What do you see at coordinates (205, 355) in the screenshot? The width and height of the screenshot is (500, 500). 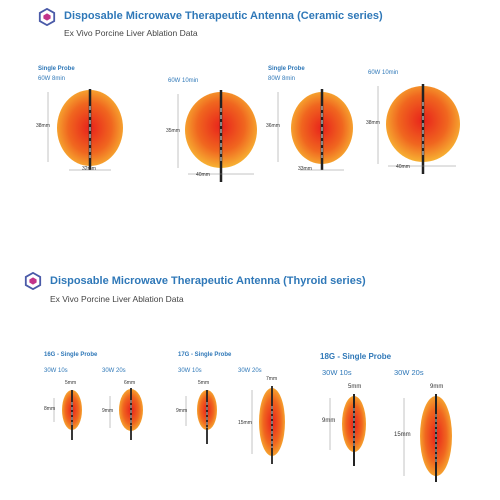 I see `probe-group-label: 17G - Single Probe` at bounding box center [205, 355].